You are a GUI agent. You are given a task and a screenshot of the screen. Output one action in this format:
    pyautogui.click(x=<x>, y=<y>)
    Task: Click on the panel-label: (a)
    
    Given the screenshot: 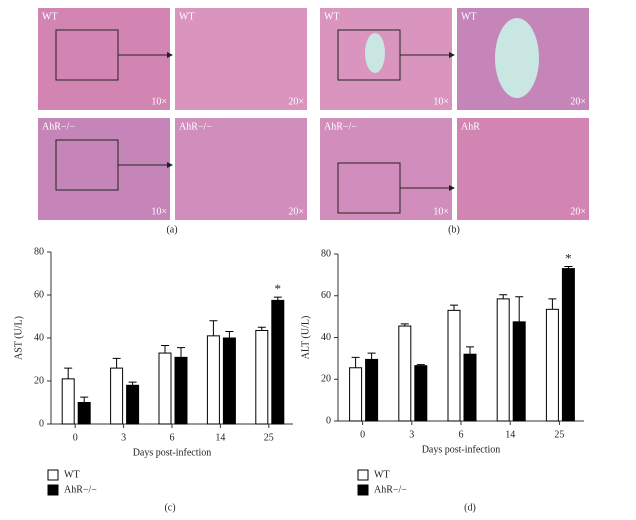 What is the action you would take?
    pyautogui.click(x=171, y=229)
    